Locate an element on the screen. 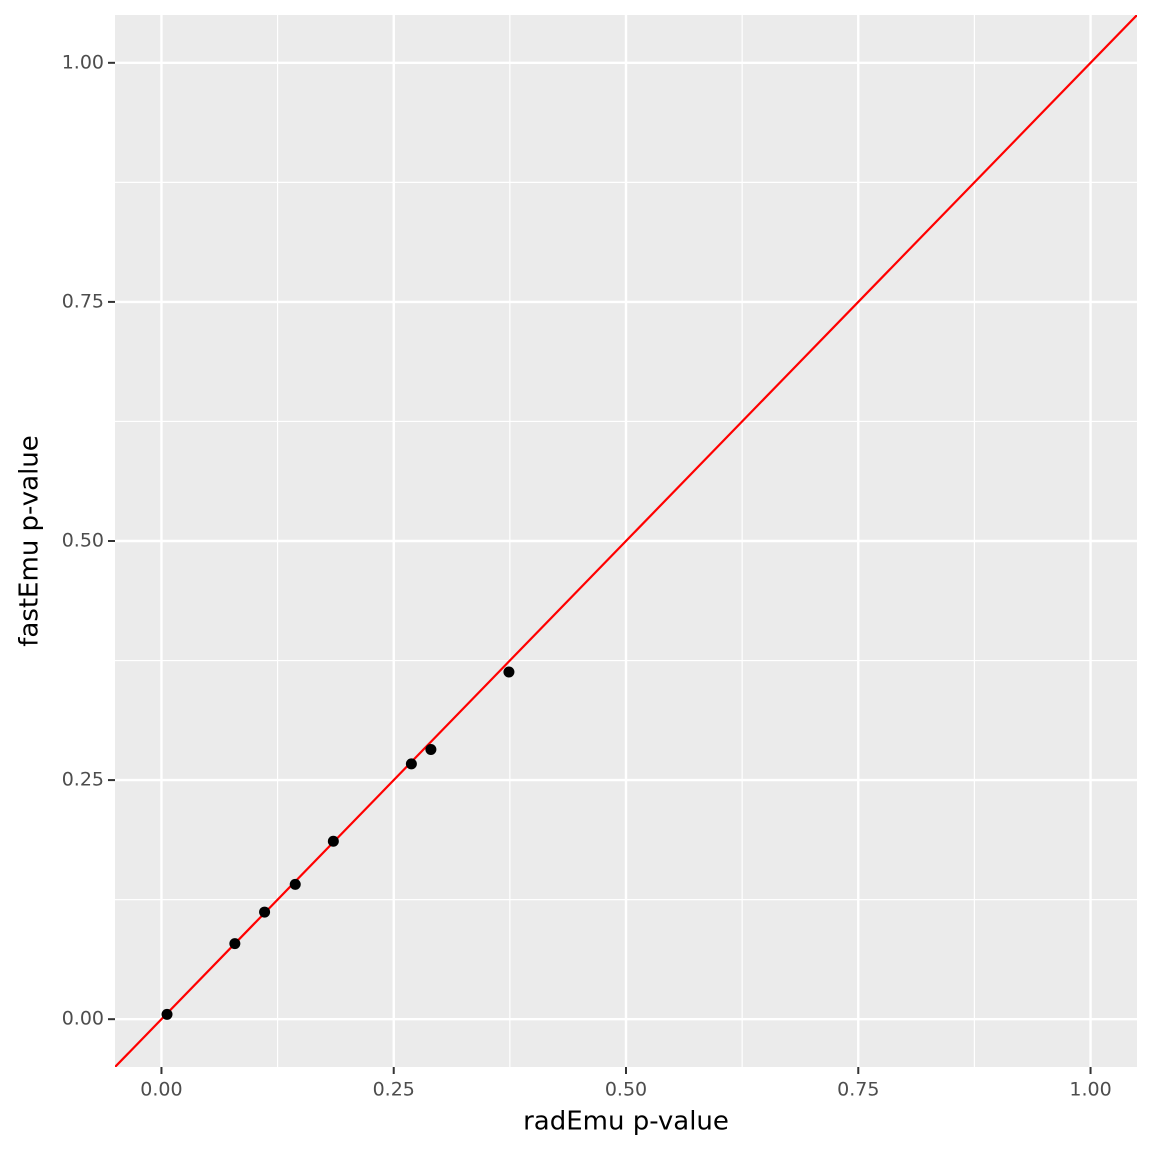 The height and width of the screenshot is (1152, 1152). y-axis-title: fastEmu p-value is located at coordinates (30, 541).